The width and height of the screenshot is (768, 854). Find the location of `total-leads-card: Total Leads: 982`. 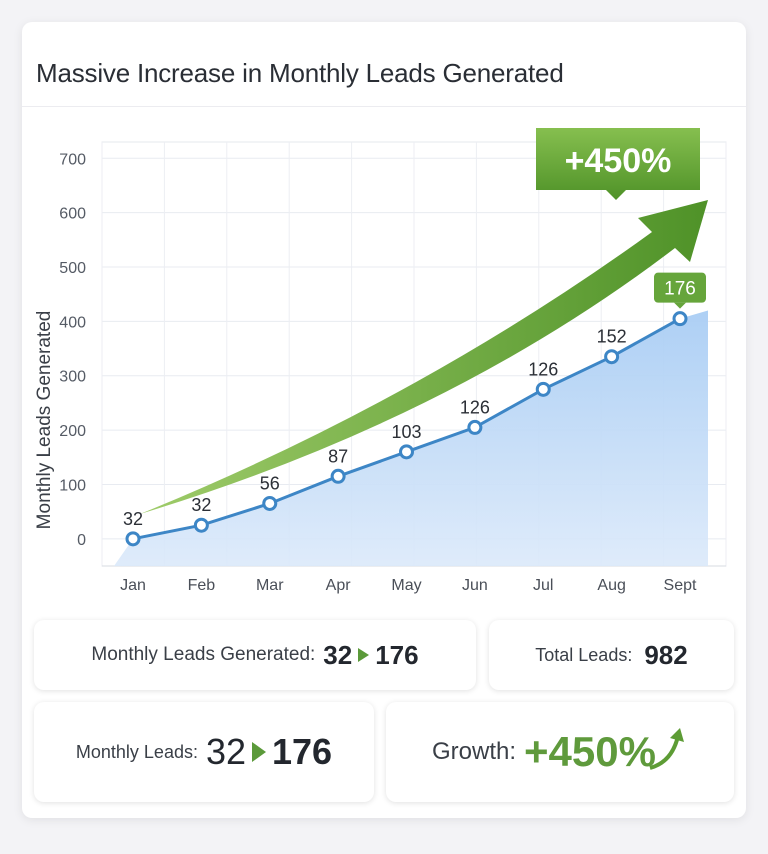

total-leads-card: Total Leads: 982 is located at coordinates (611, 655).